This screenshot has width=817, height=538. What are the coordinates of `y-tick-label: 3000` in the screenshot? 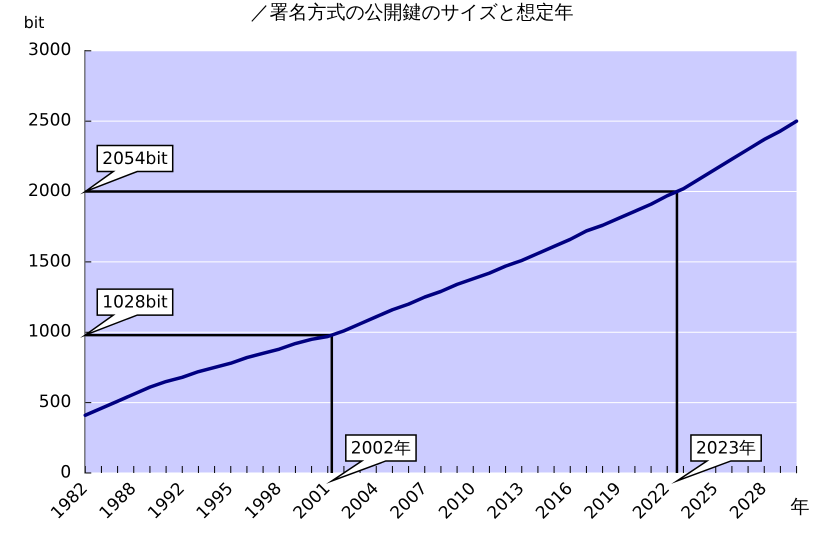 It's located at (50, 50).